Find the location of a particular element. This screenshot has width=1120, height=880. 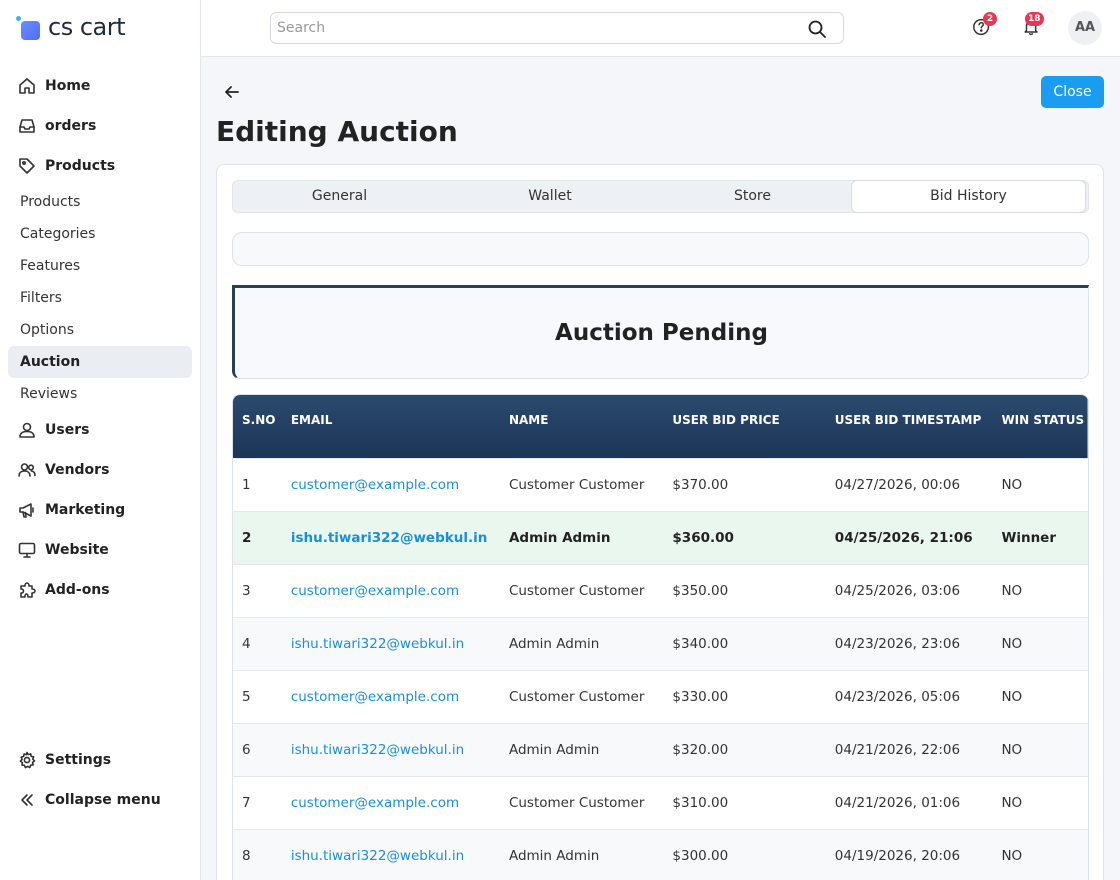

collapse-menu-button: Collapse menu is located at coordinates (100, 800).